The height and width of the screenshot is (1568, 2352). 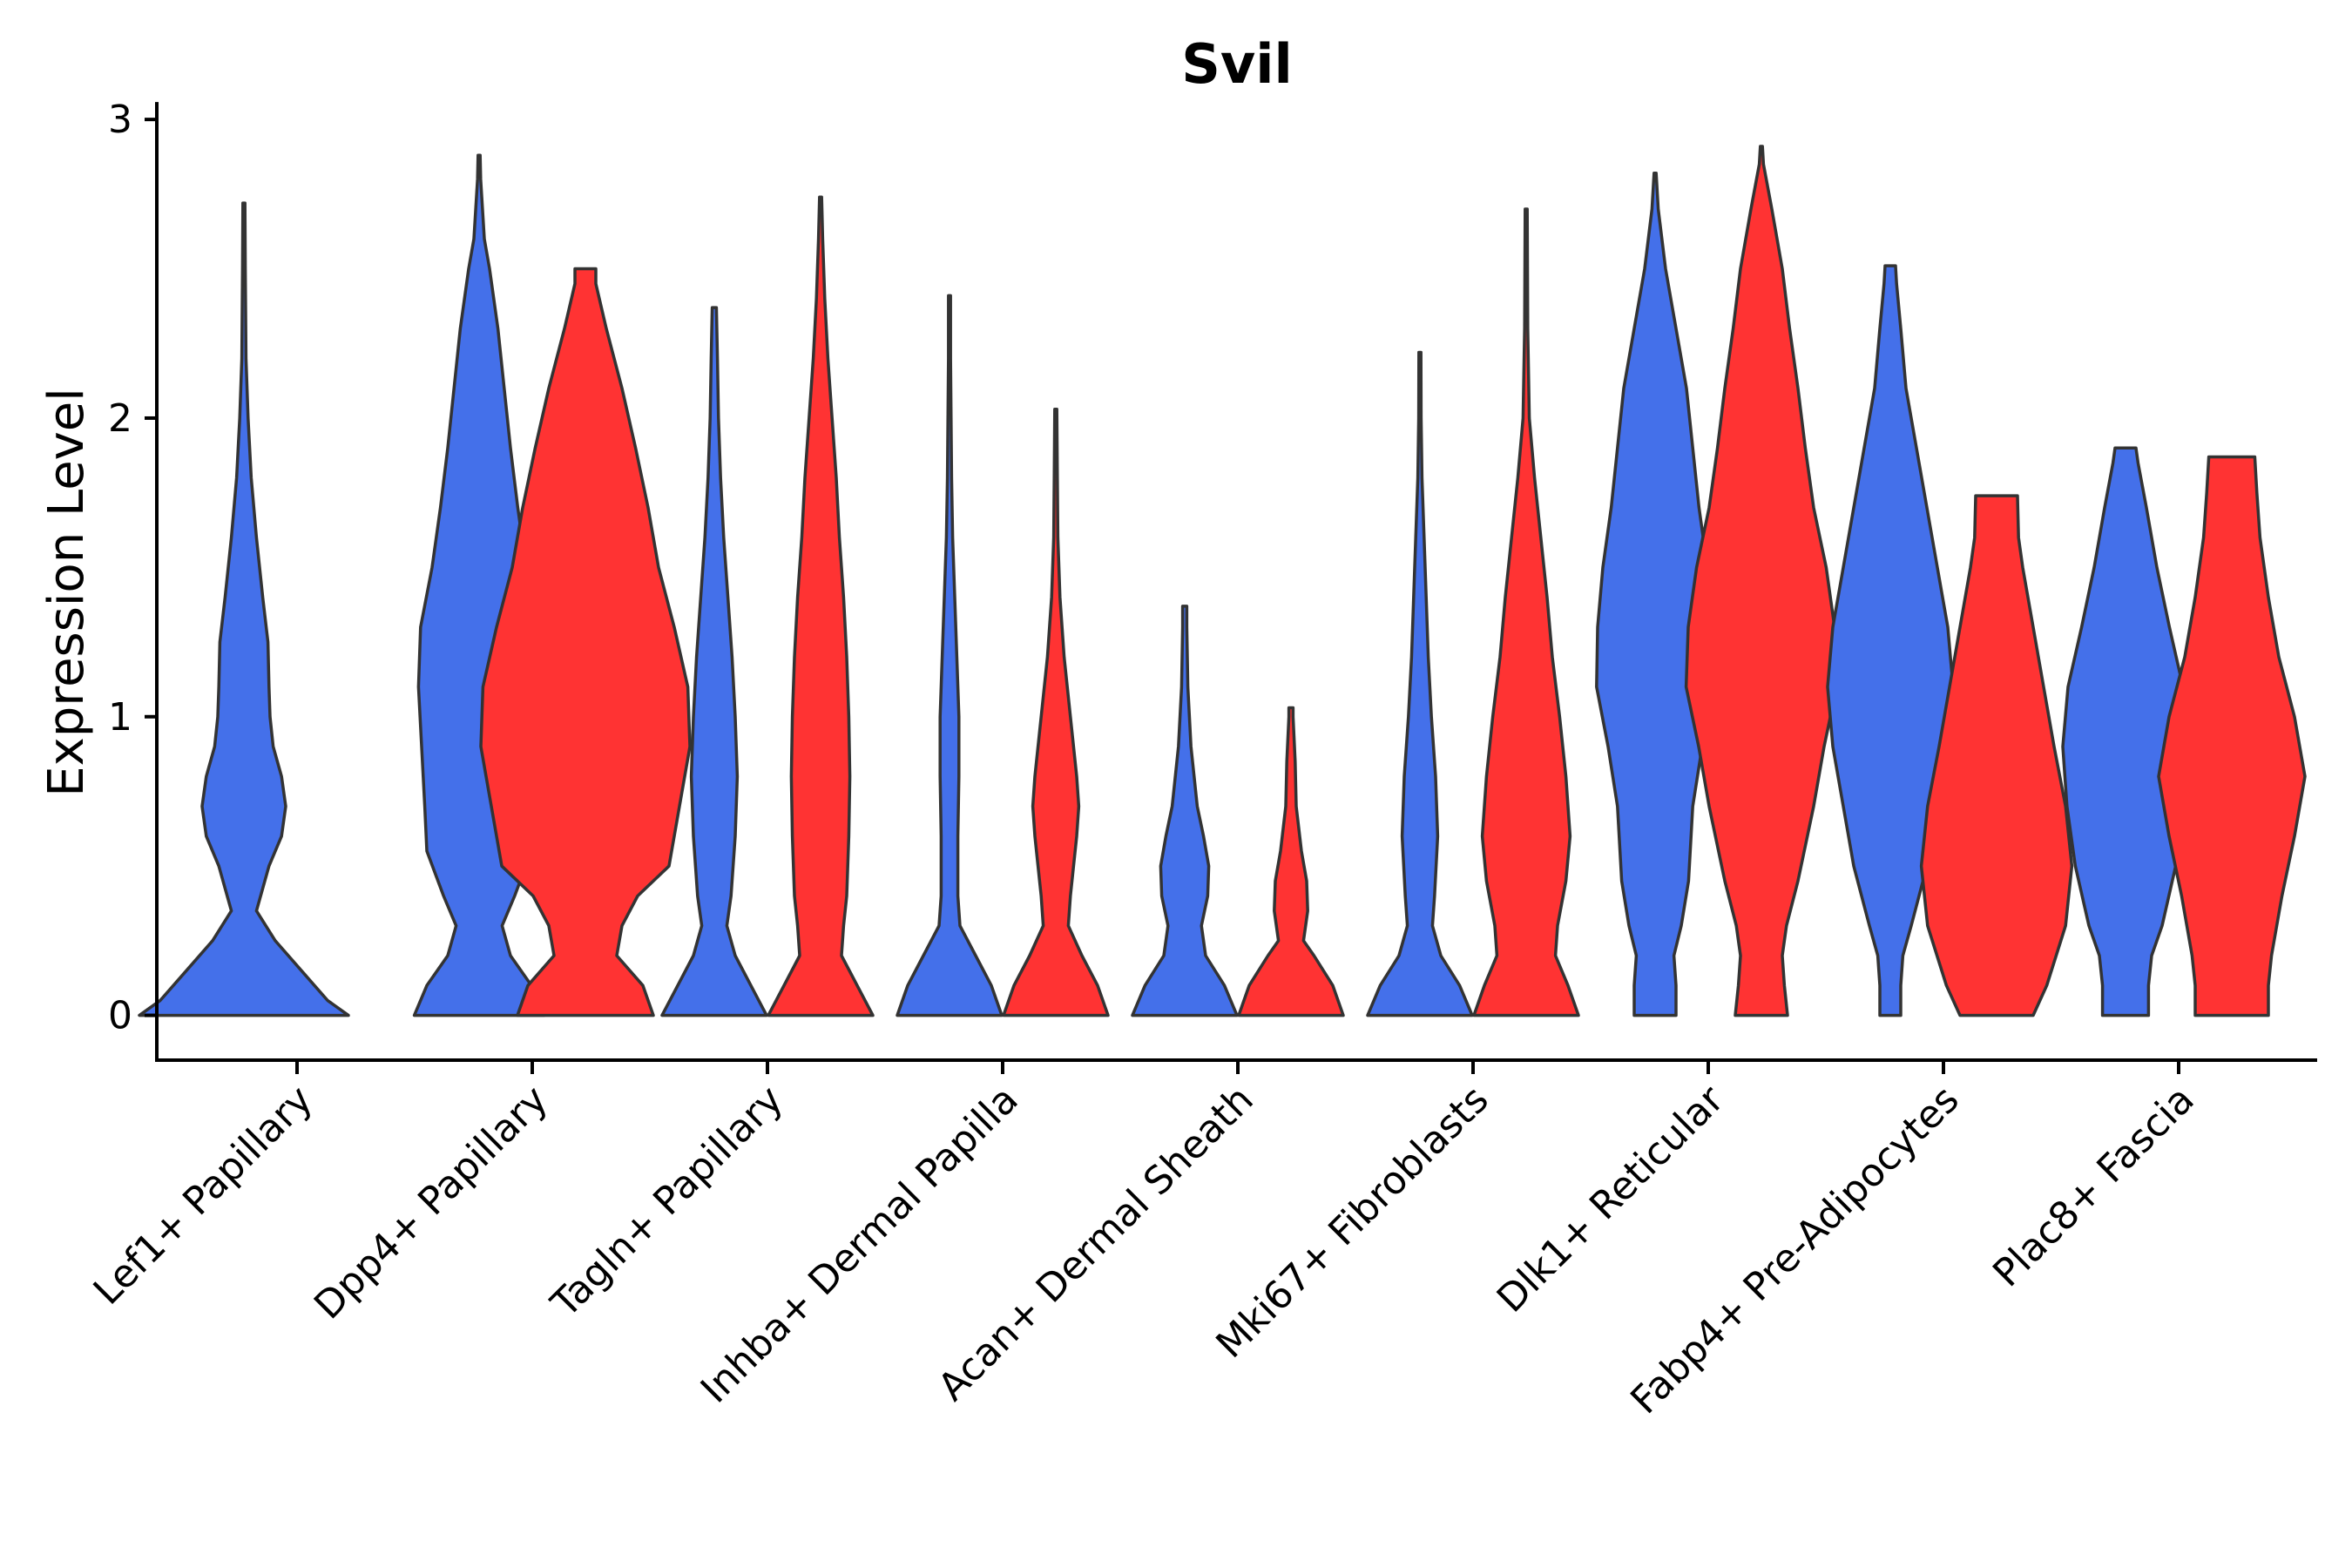 What do you see at coordinates (244, 609) in the screenshot?
I see `violin-lef1-papillary-group1` at bounding box center [244, 609].